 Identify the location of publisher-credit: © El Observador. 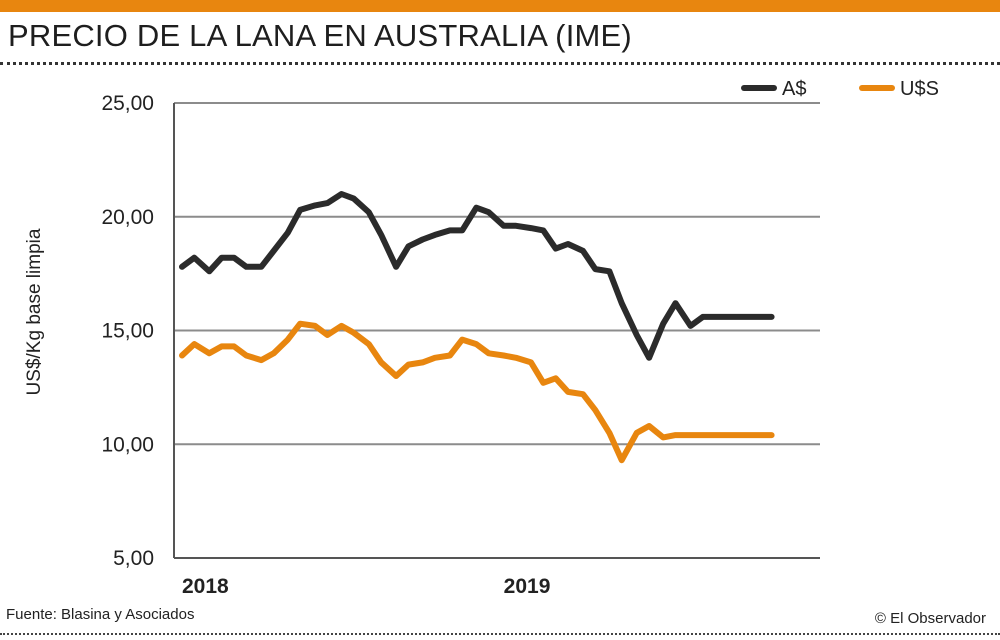
(930, 618).